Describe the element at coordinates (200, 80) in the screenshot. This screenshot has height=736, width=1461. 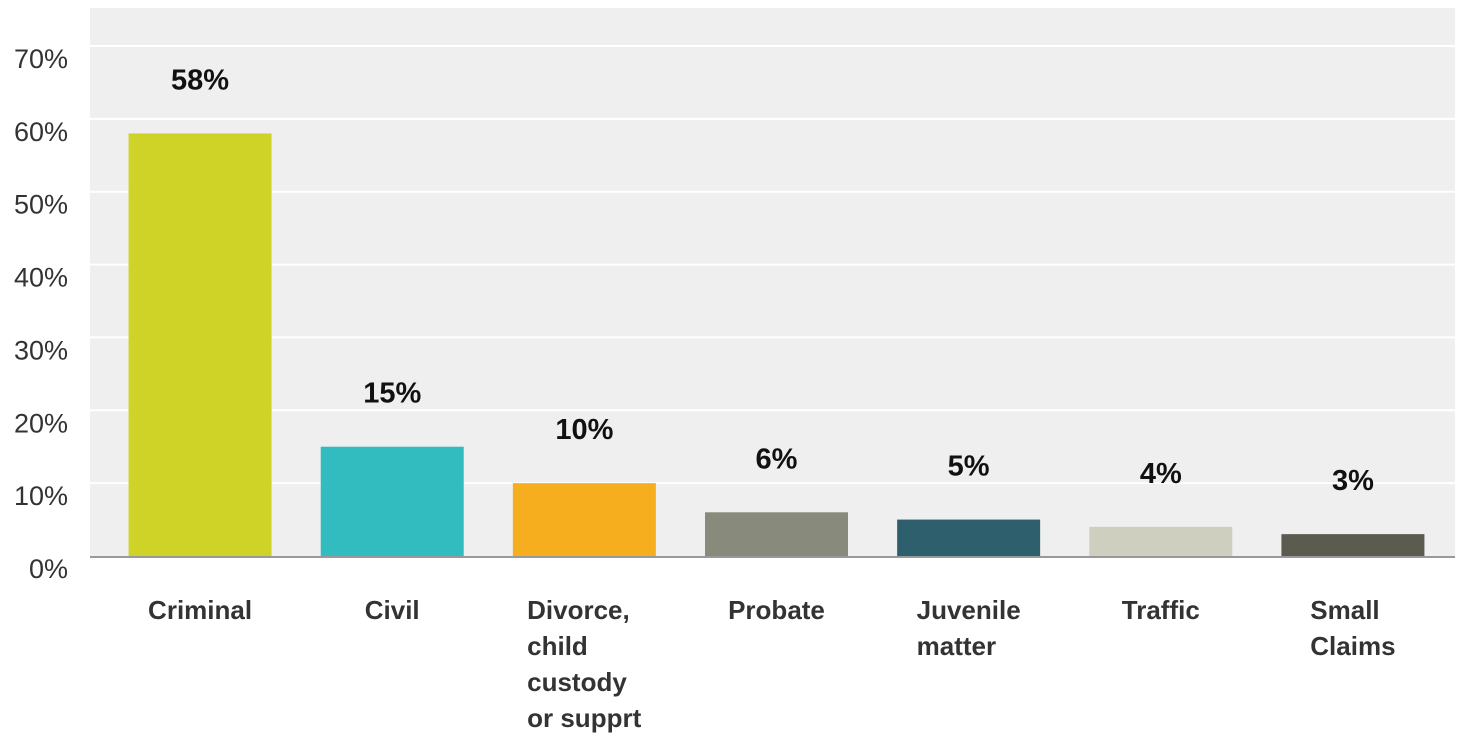
I see `data-label: 58%` at that location.